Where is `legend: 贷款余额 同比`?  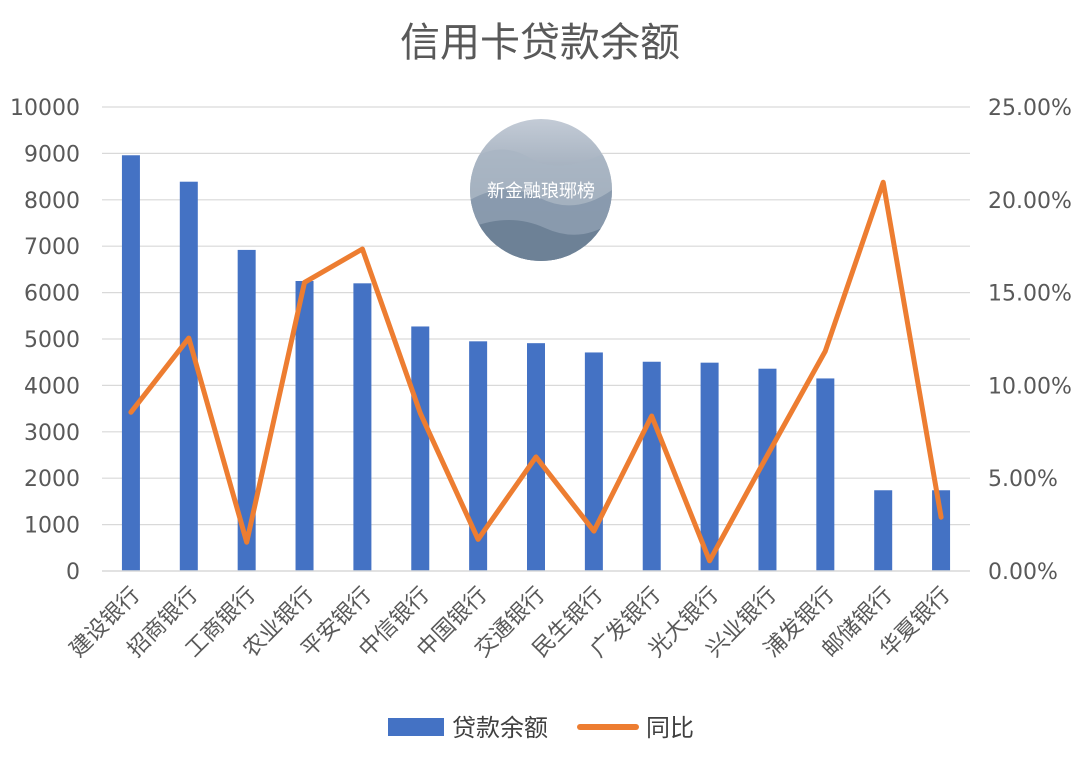
legend: 贷款余额 同比 is located at coordinates (541, 728).